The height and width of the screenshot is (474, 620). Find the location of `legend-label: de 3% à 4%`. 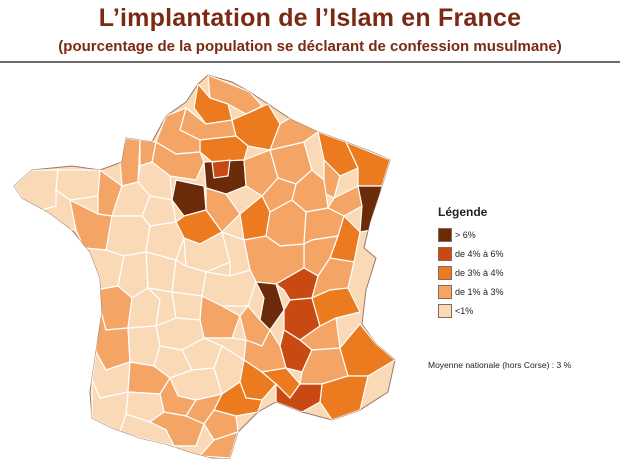

legend-label: de 3% à 4% is located at coordinates (479, 273).